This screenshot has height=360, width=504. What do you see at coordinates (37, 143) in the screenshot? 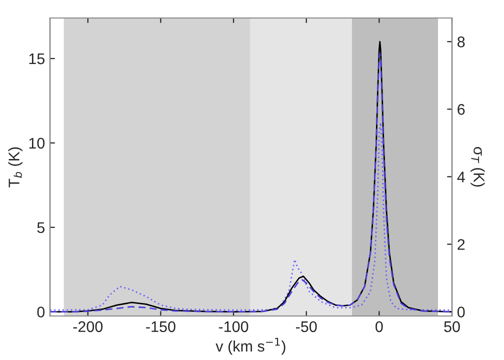
I see `y-tick-label: 10` at bounding box center [37, 143].